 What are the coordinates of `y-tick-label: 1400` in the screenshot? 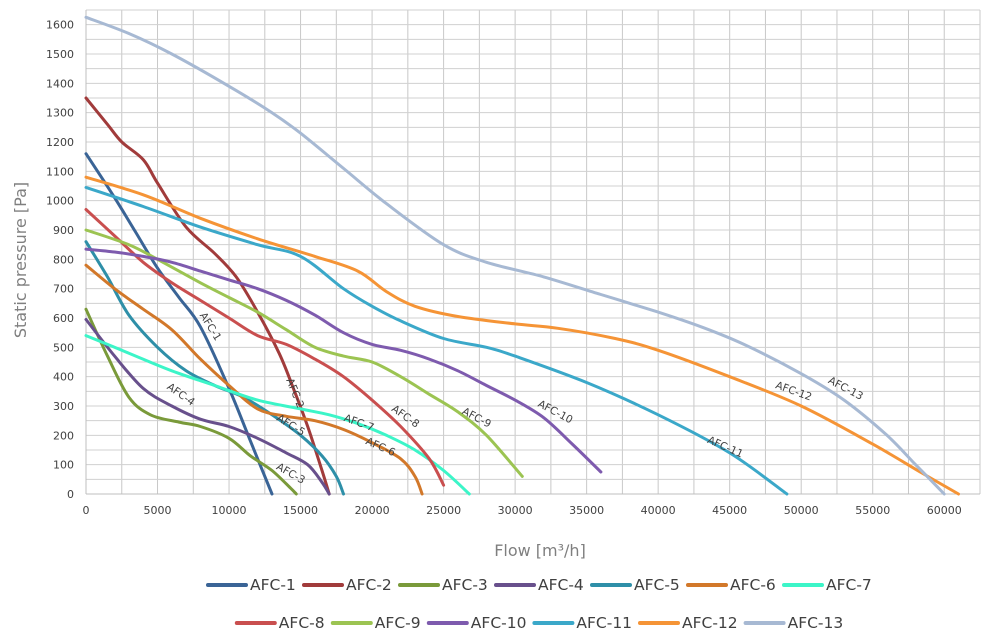 It's located at (60, 83).